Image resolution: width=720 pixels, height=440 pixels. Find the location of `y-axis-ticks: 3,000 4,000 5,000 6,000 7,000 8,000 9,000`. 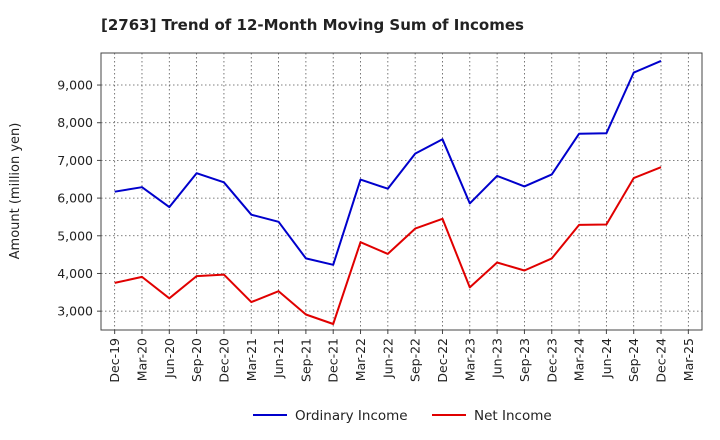

y-axis-ticks: 3,000 4,000 5,000 6,000 7,000 8,000 9,000 is located at coordinates (79, 198).